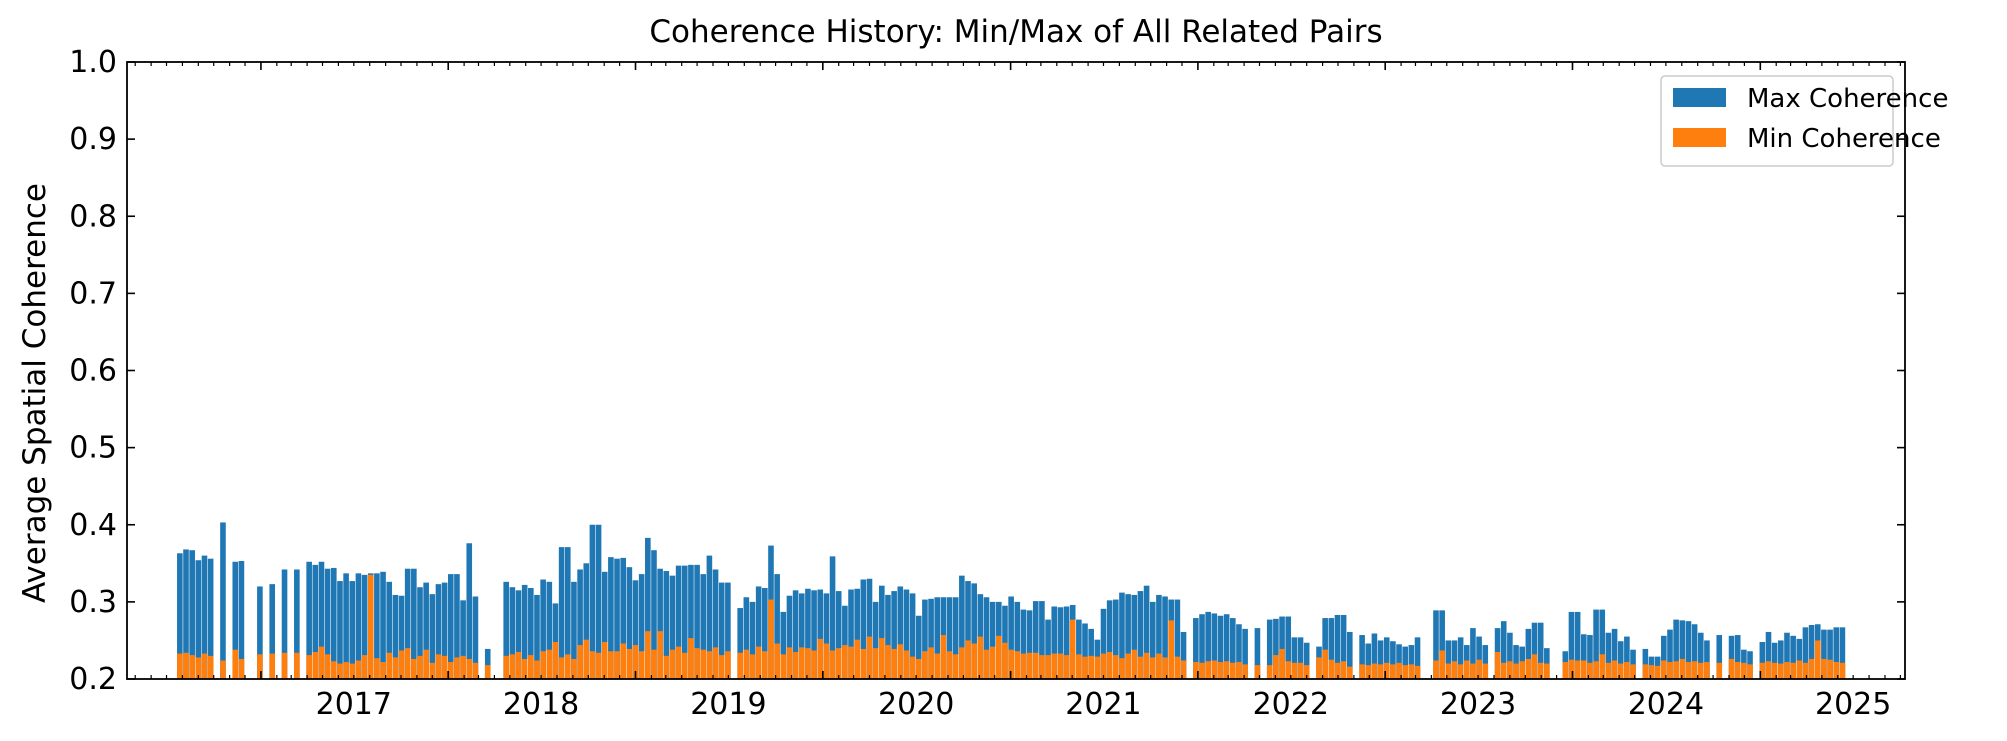 This screenshot has height=741, width=2007. I want to click on x-tick-label: 2023, so click(1478, 704).